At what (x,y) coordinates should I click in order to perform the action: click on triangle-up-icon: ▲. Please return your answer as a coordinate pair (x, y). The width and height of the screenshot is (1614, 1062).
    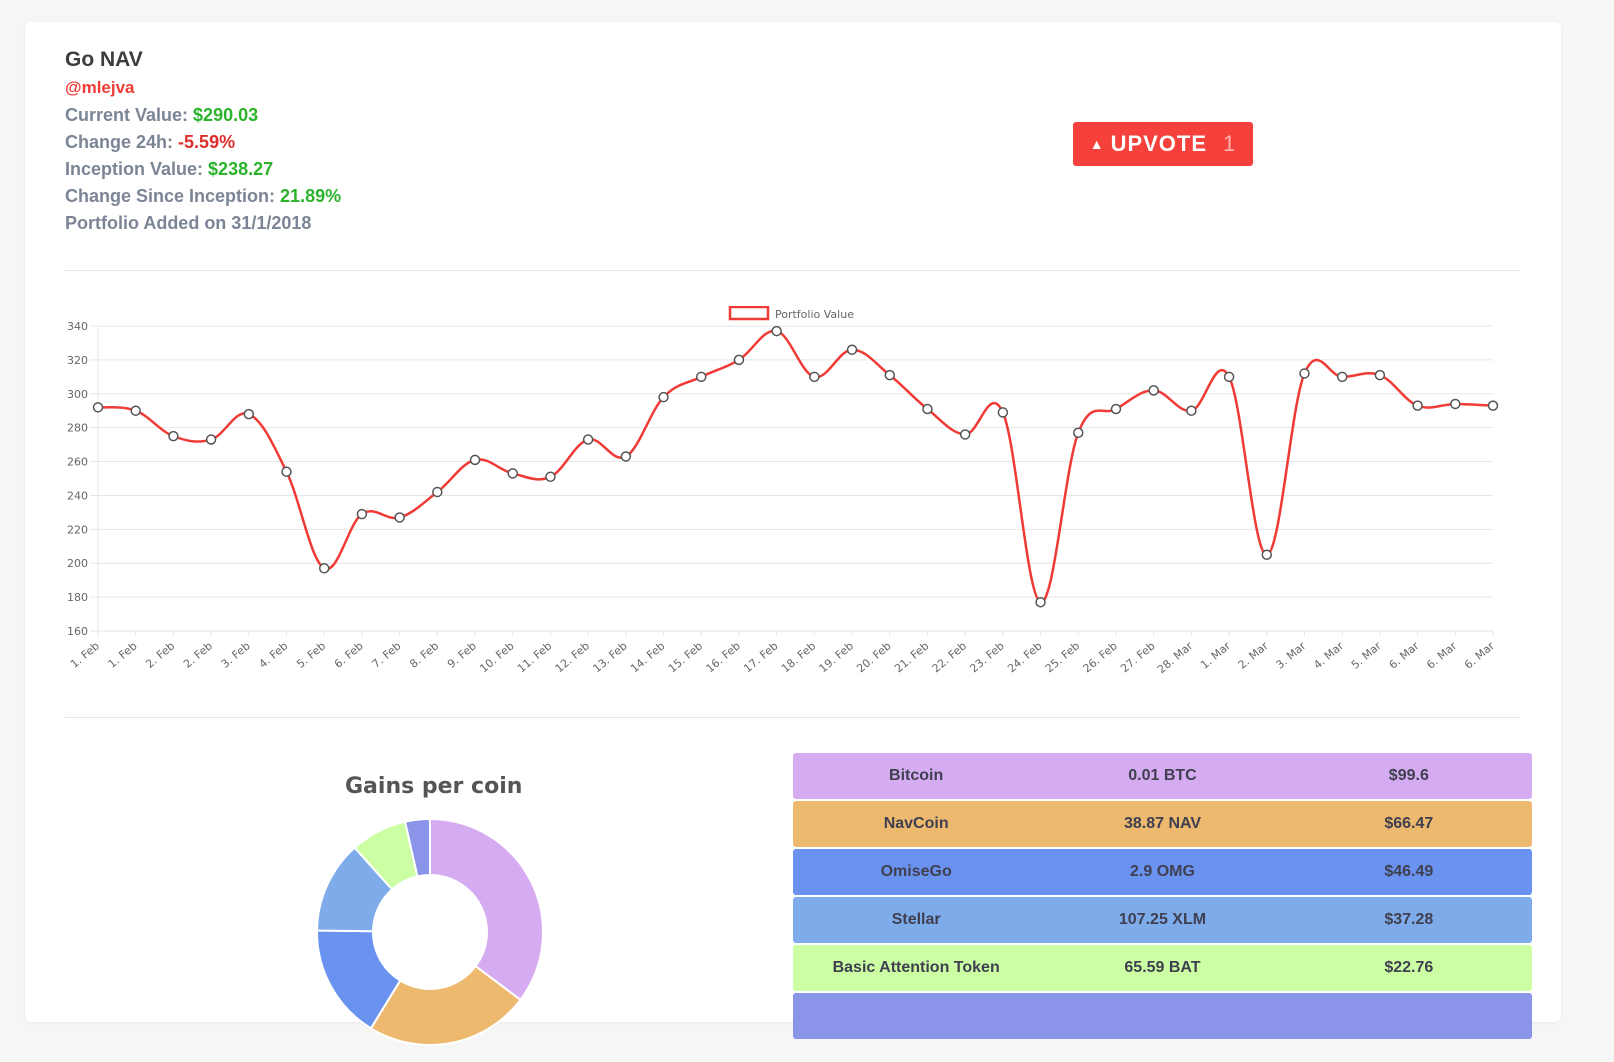
    Looking at the image, I should click on (1097, 144).